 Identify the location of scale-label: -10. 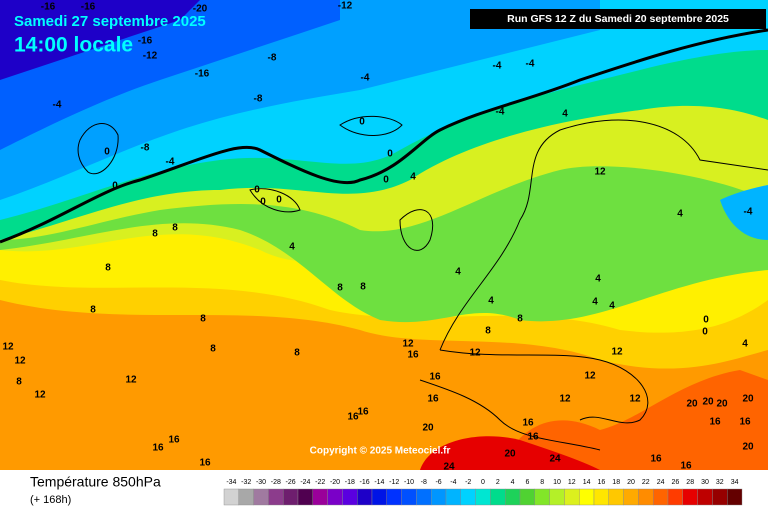
(409, 482).